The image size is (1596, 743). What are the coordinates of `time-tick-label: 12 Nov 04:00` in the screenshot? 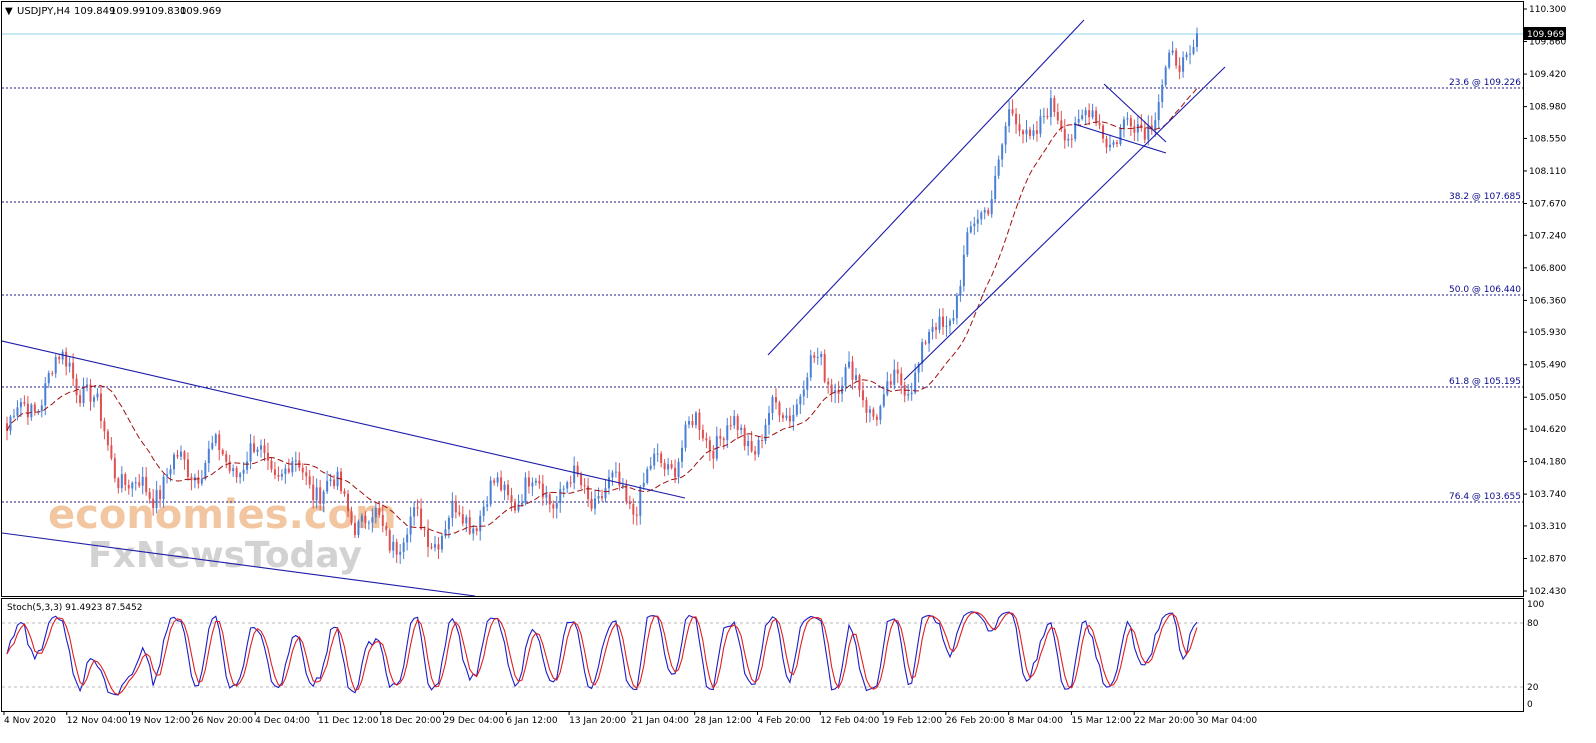 It's located at (97, 721).